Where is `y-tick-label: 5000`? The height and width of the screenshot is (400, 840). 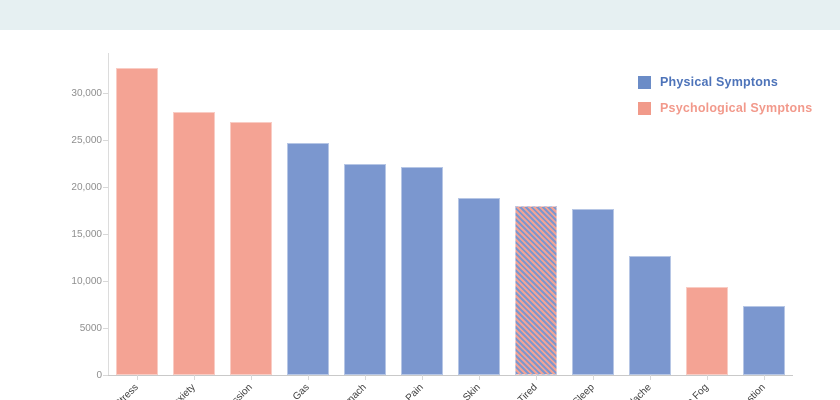 y-tick-label: 5000 is located at coordinates (90, 328).